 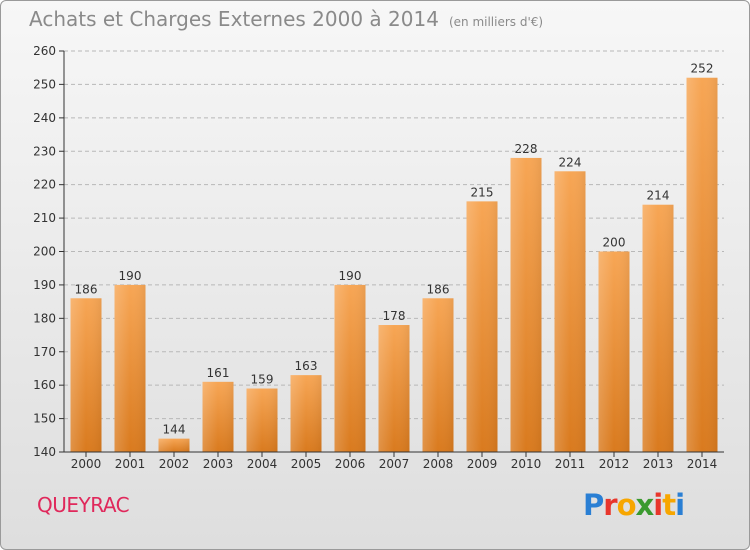 I want to click on x-tick-label: 2008, so click(x=438, y=464).